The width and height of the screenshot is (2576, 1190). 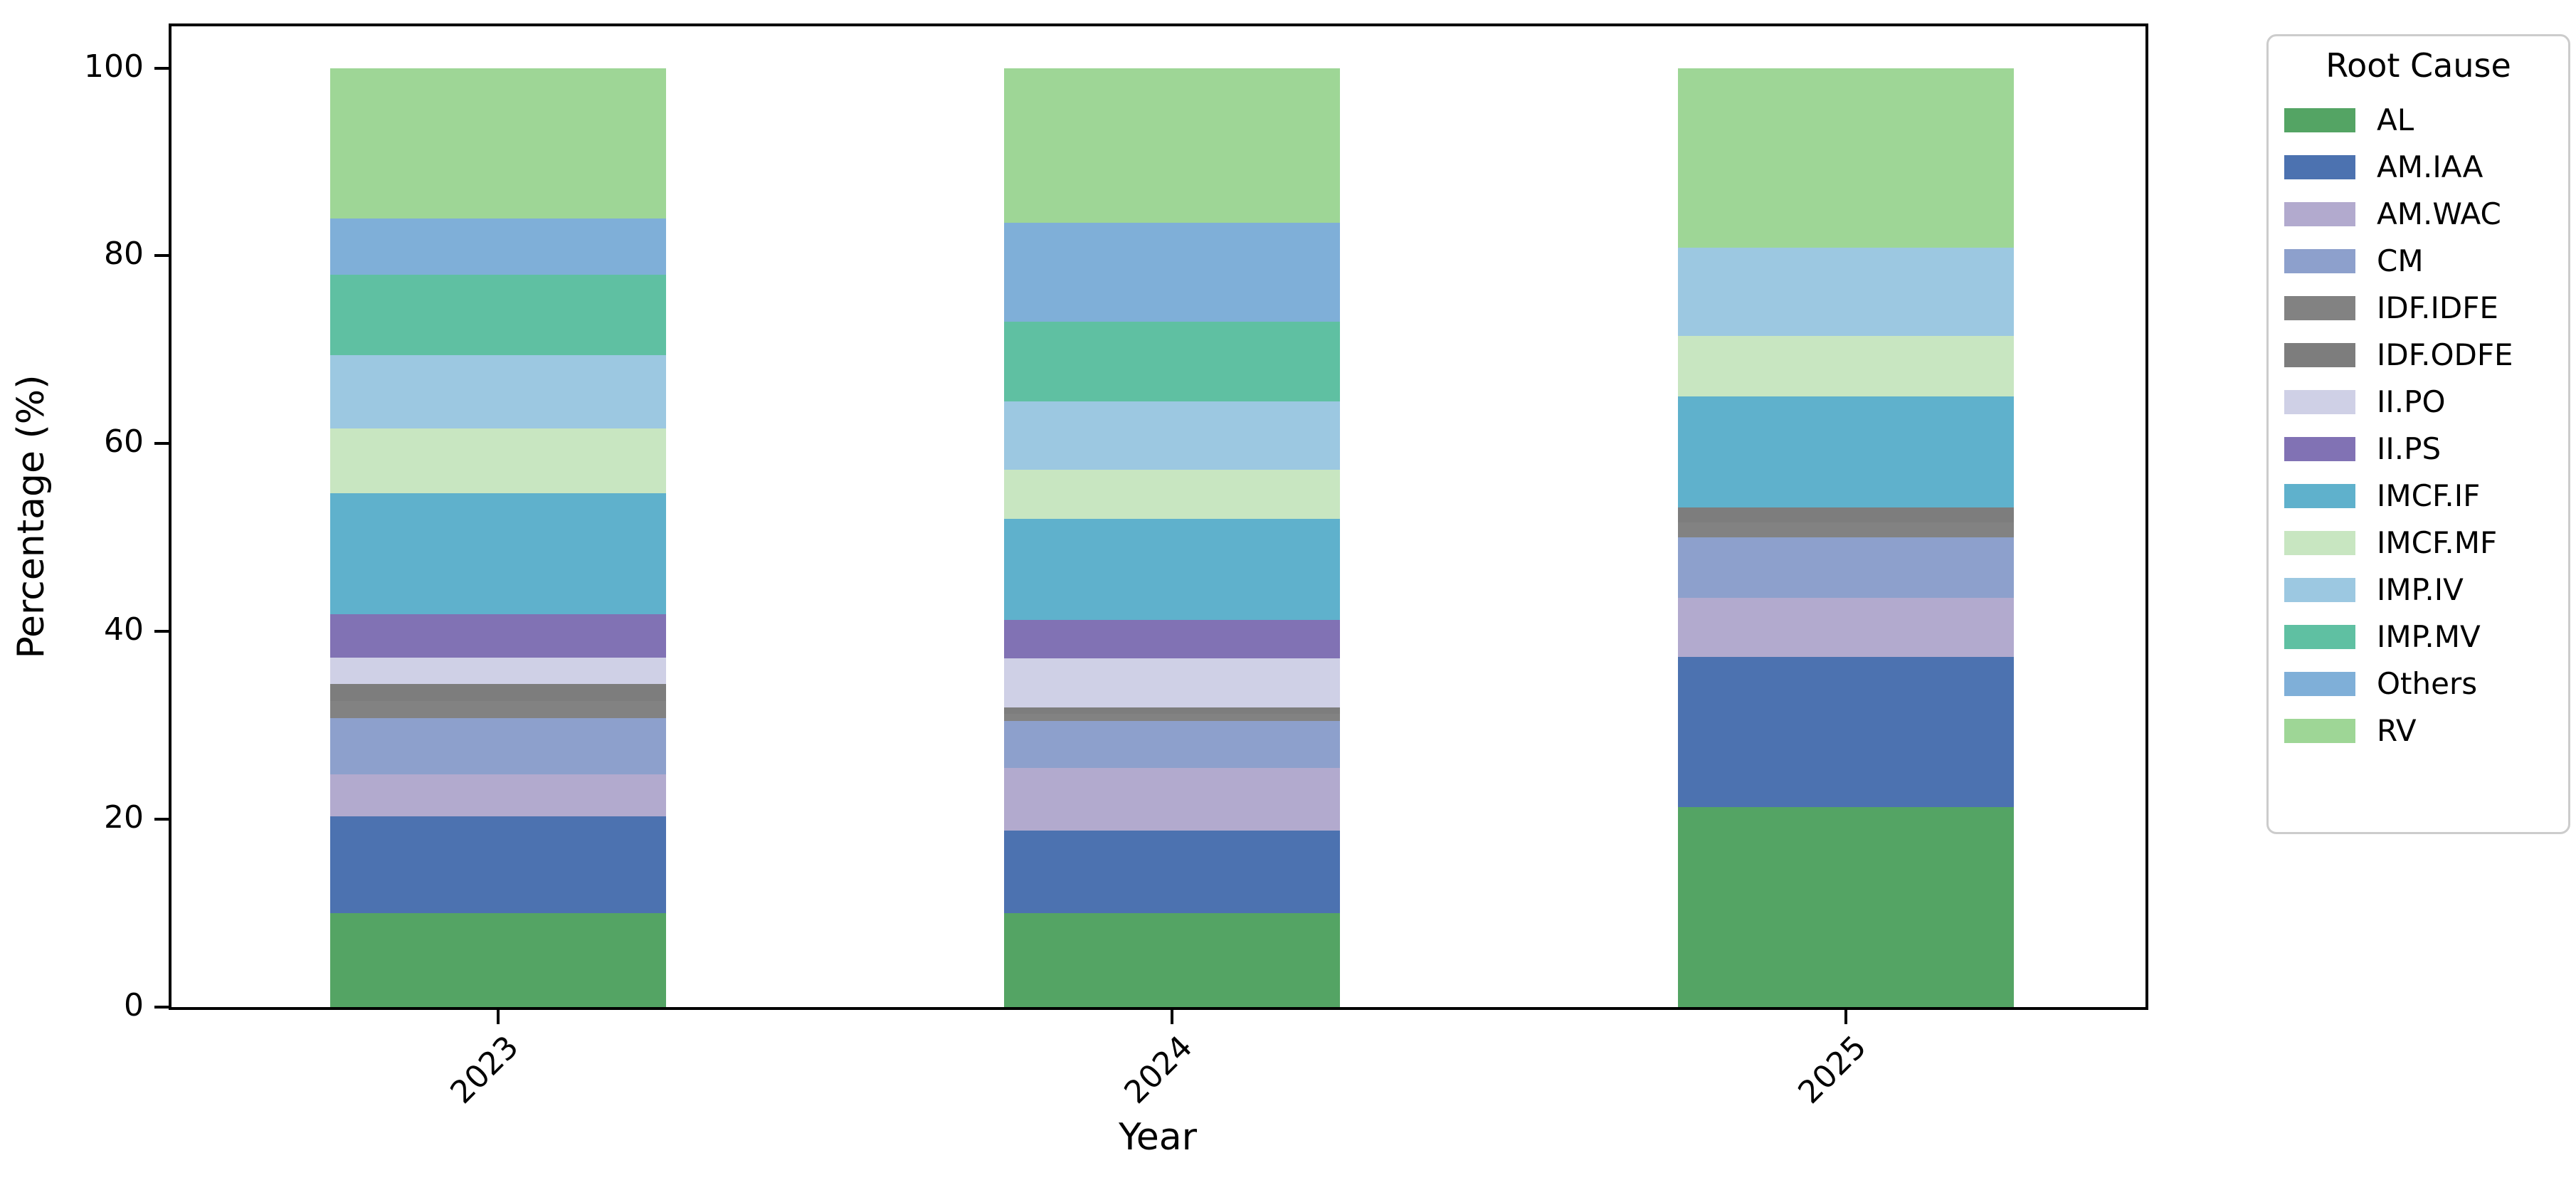 What do you see at coordinates (2147, 516) in the screenshot?
I see `right-spine` at bounding box center [2147, 516].